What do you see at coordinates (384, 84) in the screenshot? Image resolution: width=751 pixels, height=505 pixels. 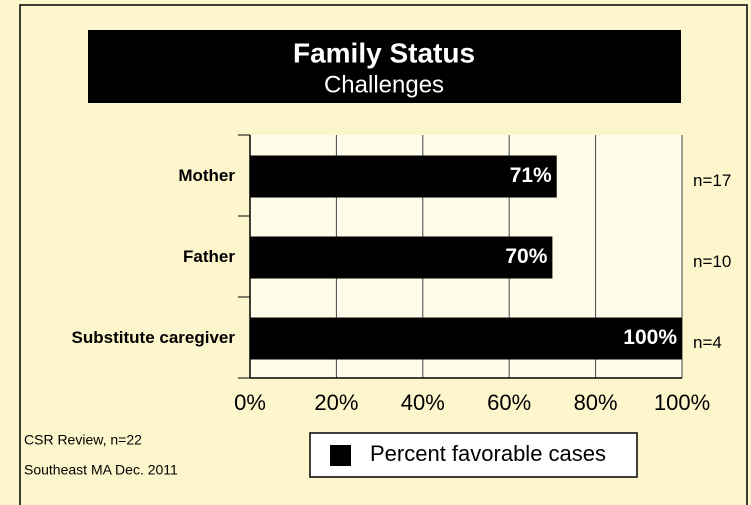 I see `chart-subtitle: Challenges` at bounding box center [384, 84].